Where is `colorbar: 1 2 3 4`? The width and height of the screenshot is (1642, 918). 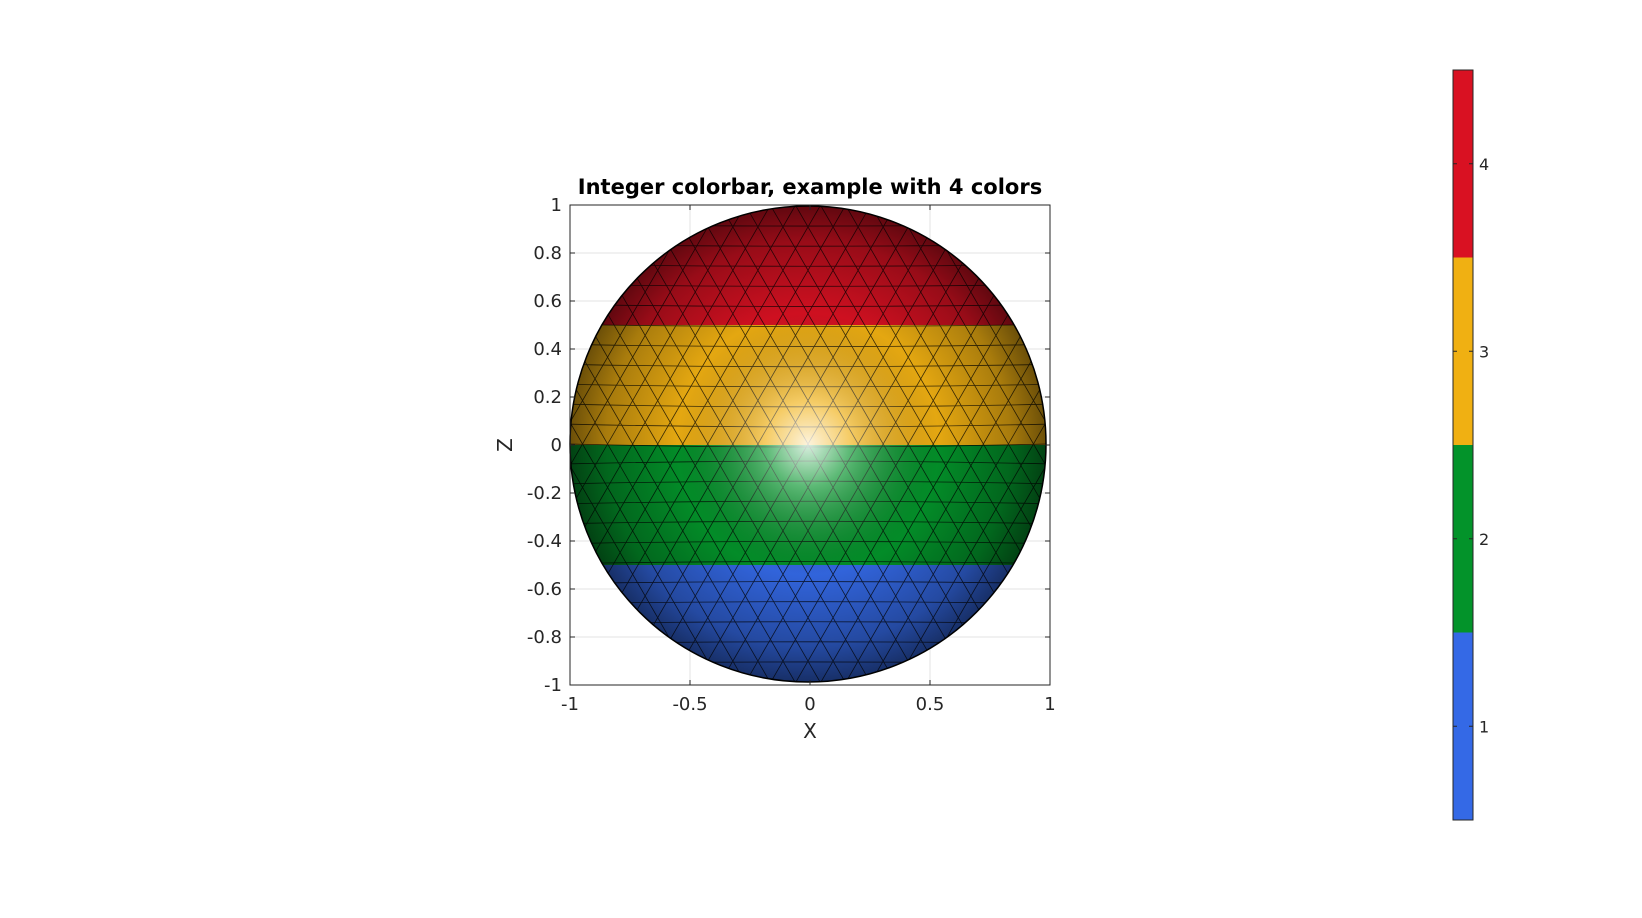 colorbar: 1 2 3 4 is located at coordinates (1470, 445).